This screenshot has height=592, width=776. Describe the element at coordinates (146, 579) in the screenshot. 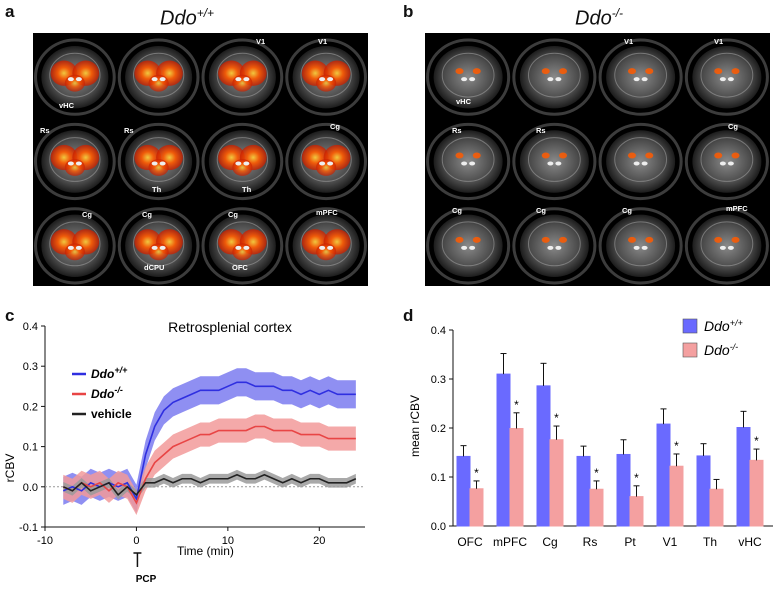

I see `pcp-marker-label: PCP` at that location.